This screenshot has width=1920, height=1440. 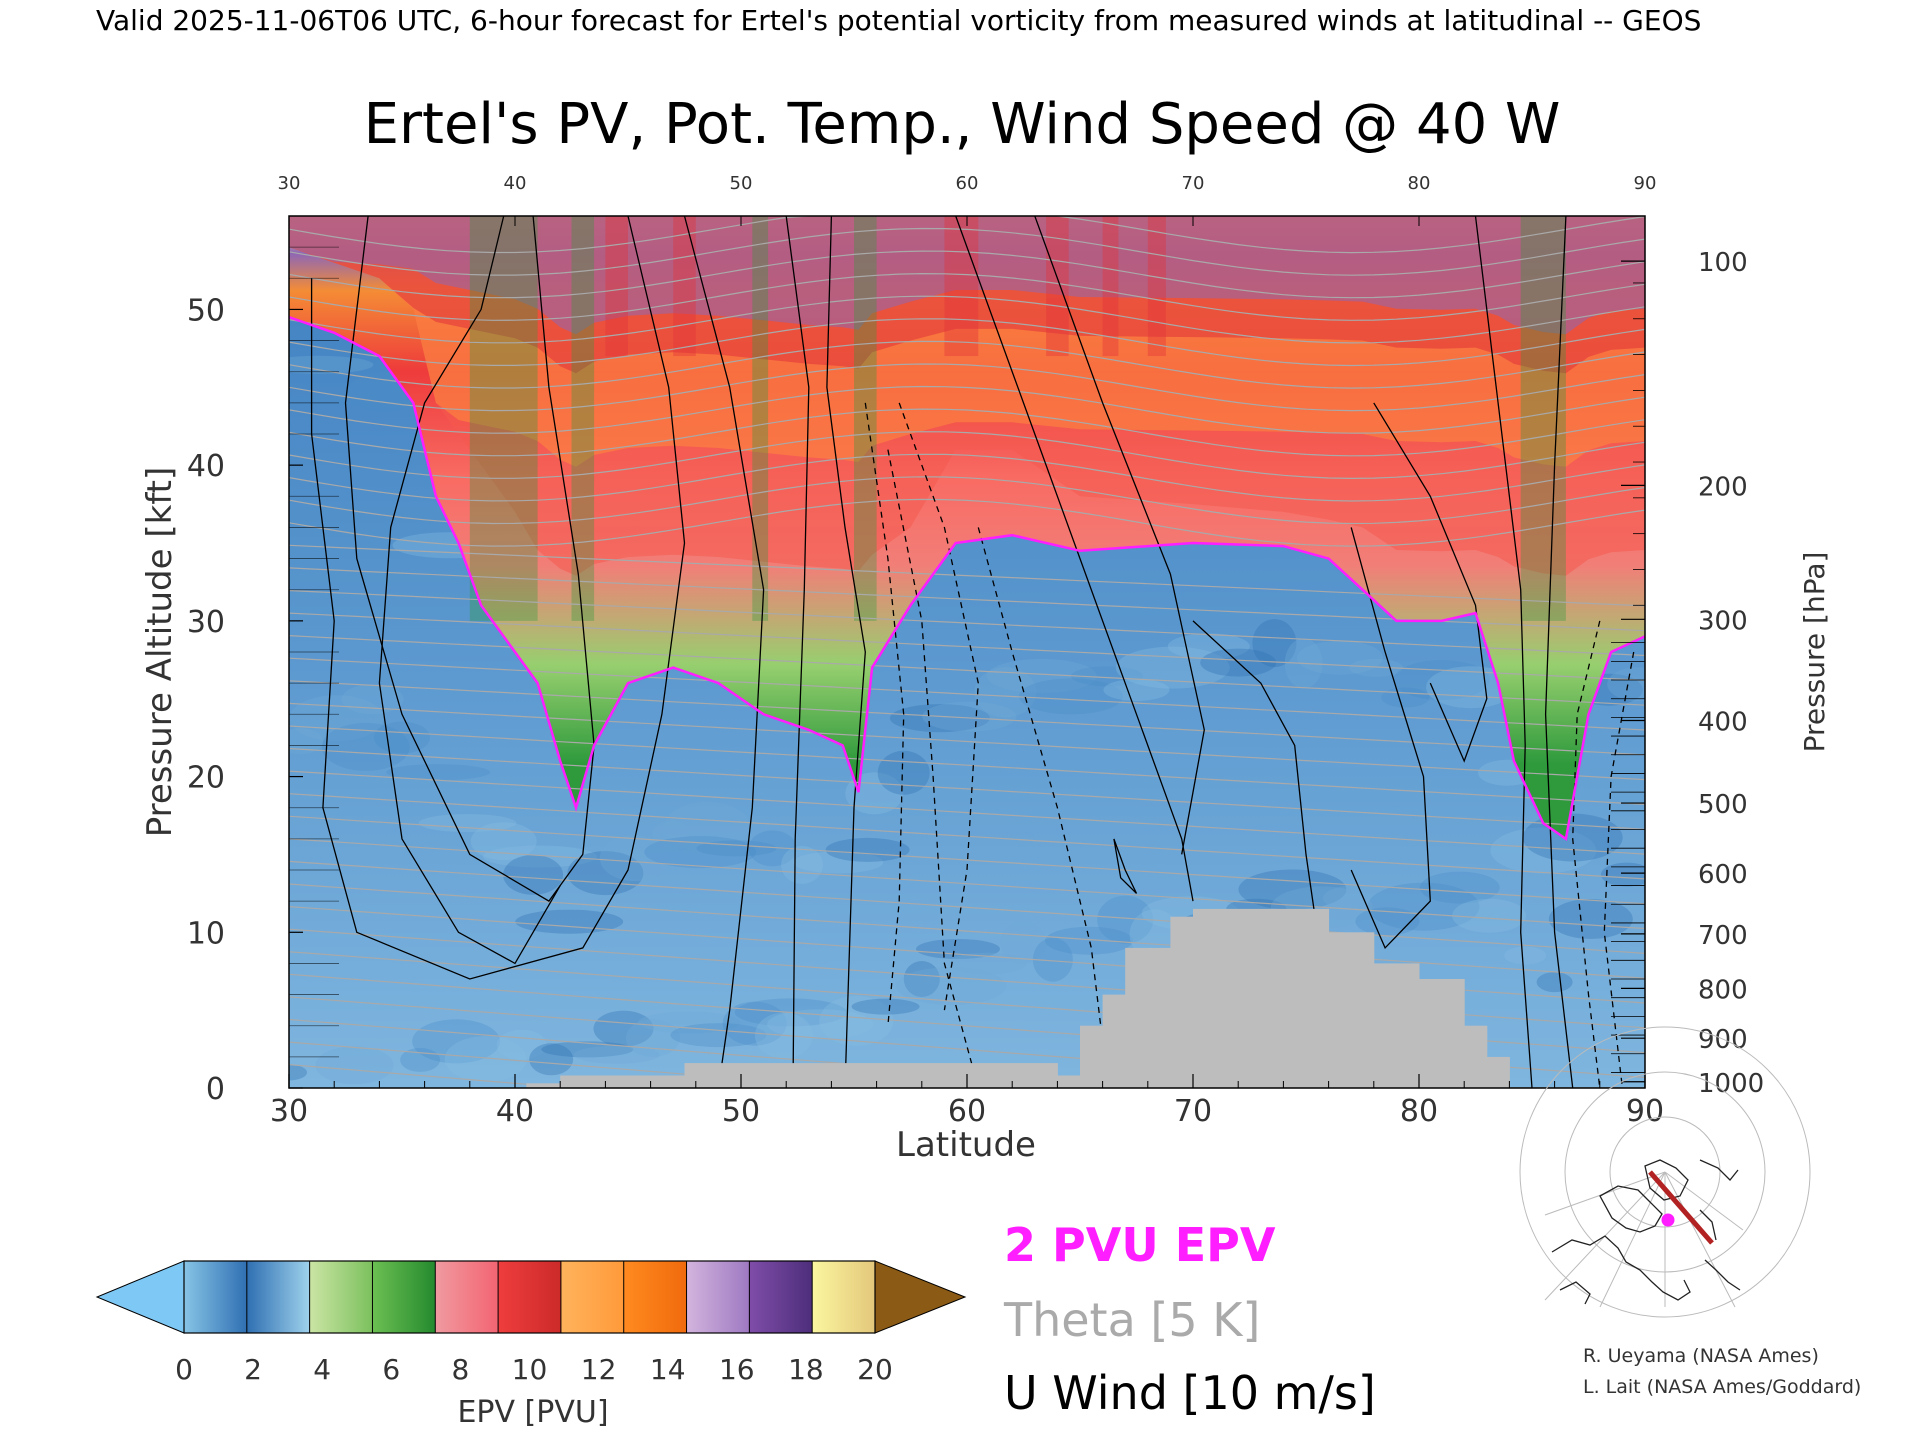 I want to click on legend-theta: Theta [5 K], so click(x=1131, y=1320).